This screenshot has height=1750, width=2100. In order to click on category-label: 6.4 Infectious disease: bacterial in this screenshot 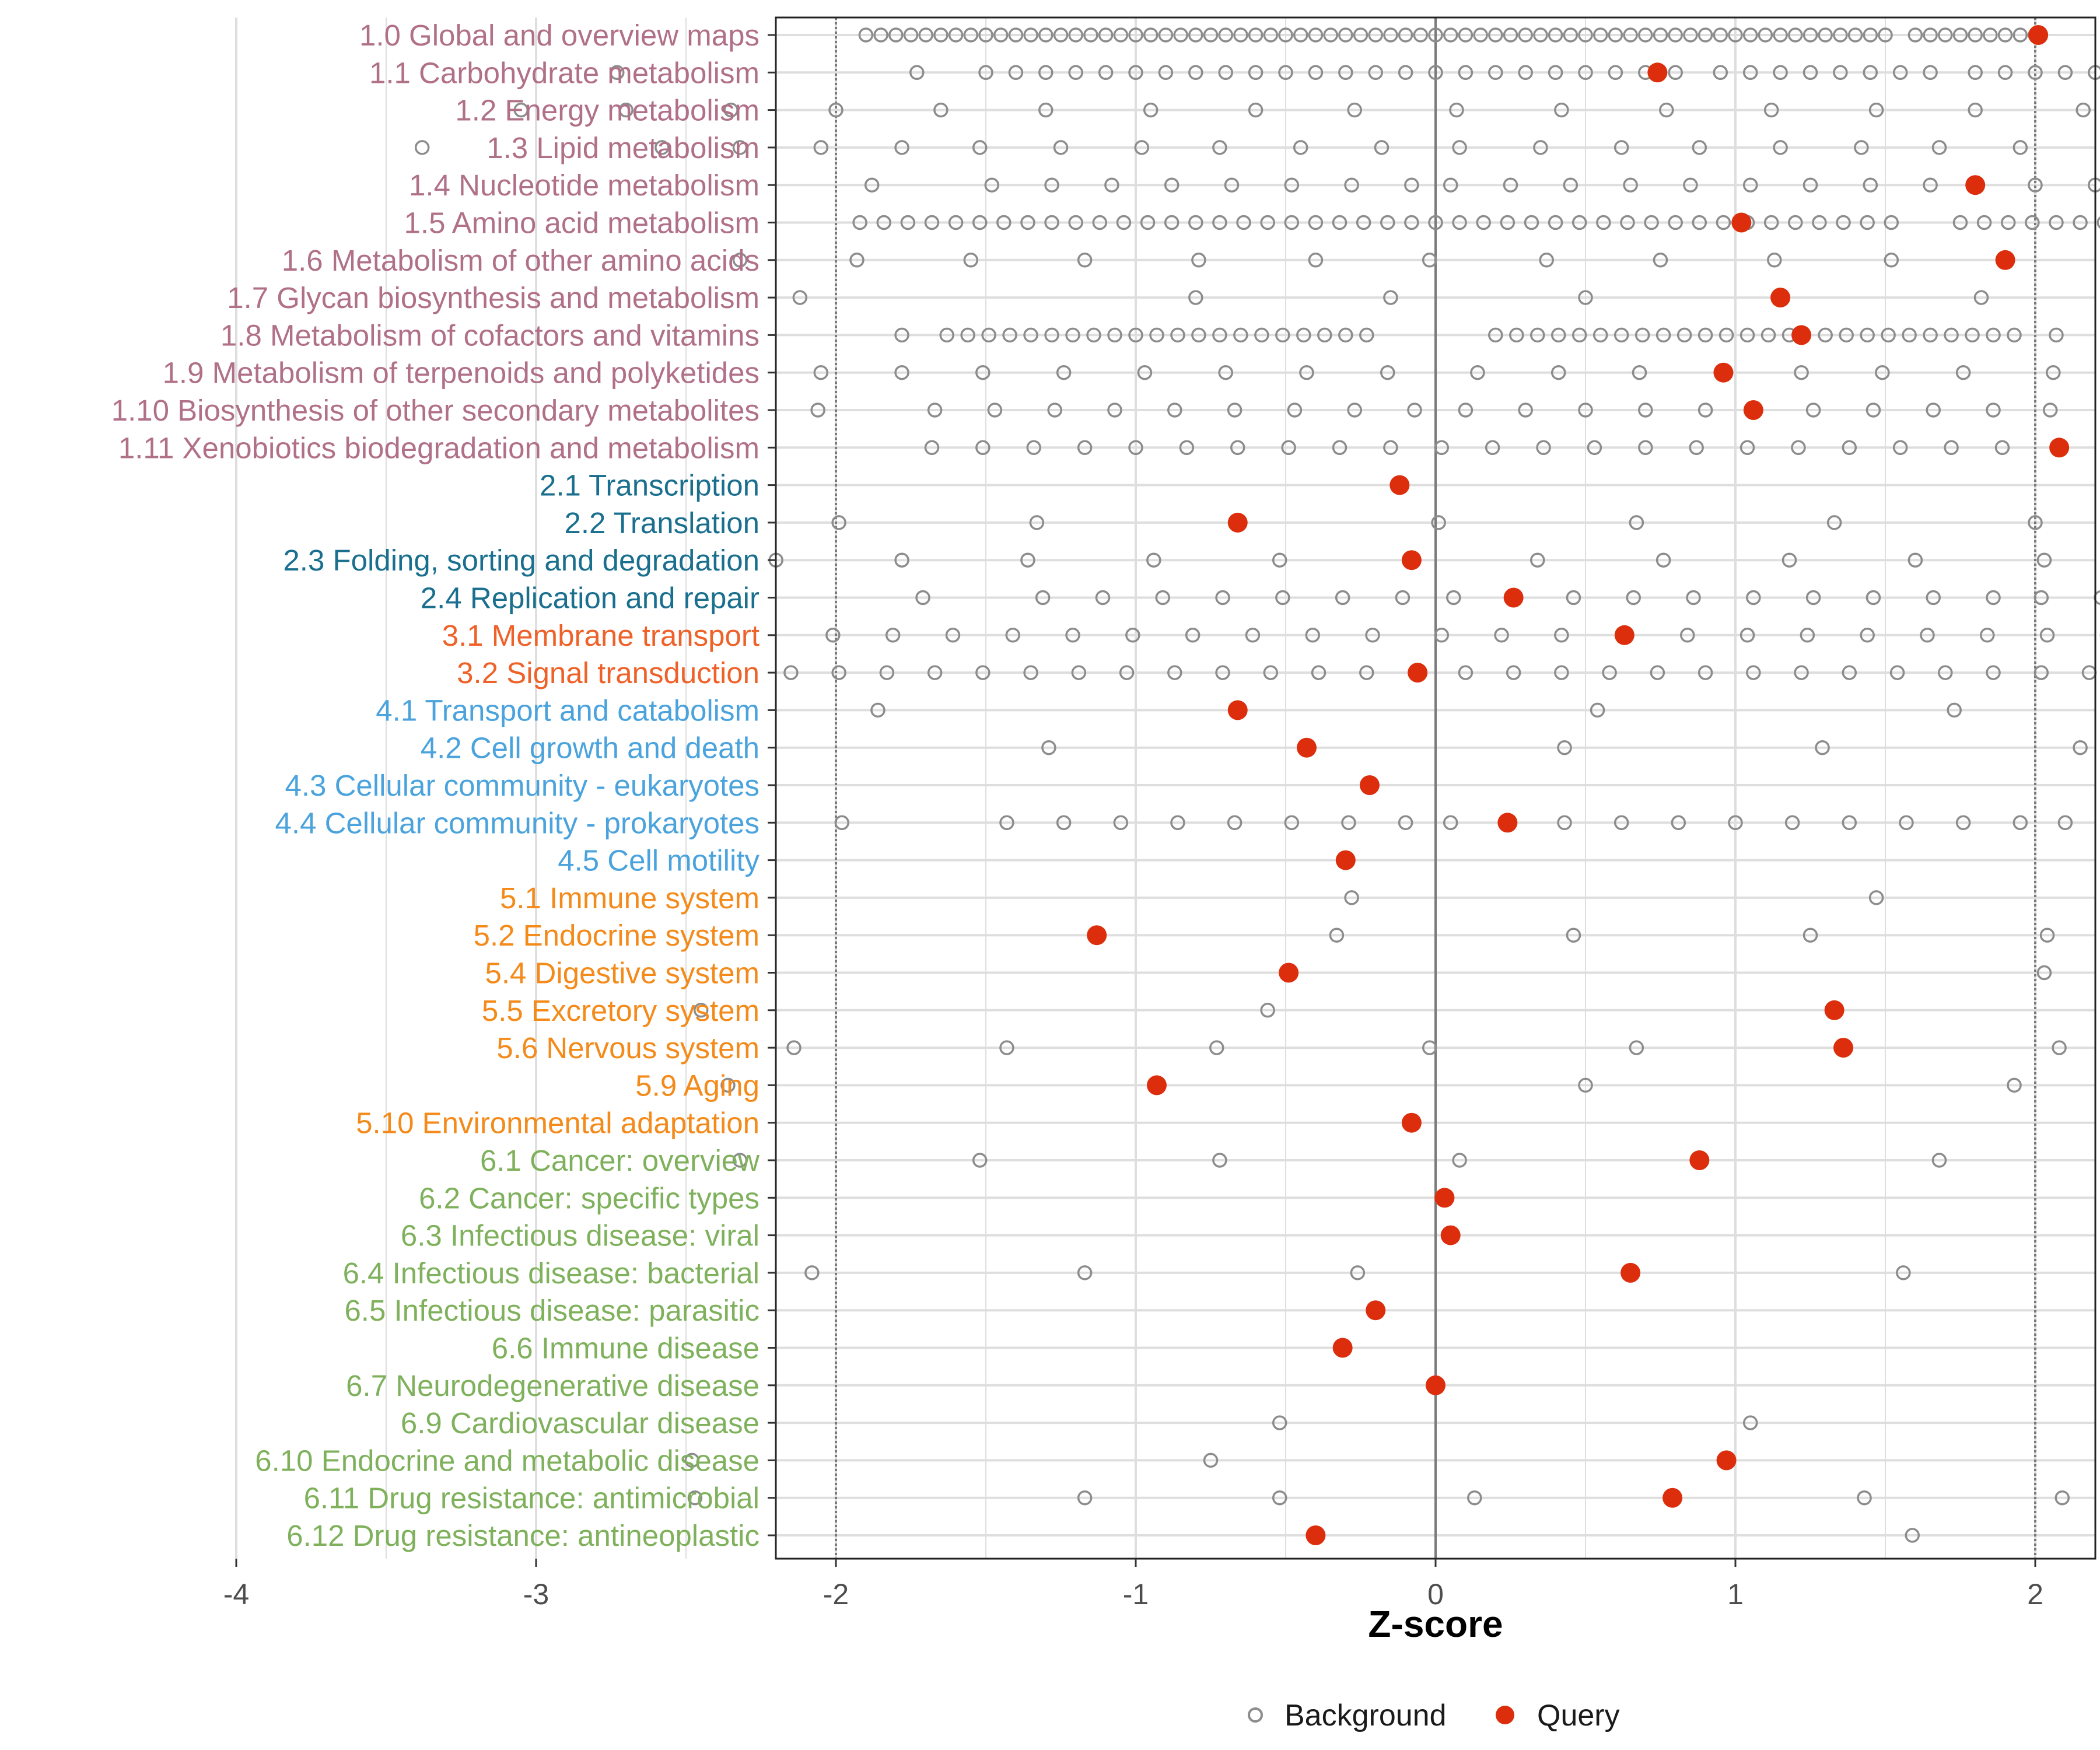, I will do `click(551, 1273)`.